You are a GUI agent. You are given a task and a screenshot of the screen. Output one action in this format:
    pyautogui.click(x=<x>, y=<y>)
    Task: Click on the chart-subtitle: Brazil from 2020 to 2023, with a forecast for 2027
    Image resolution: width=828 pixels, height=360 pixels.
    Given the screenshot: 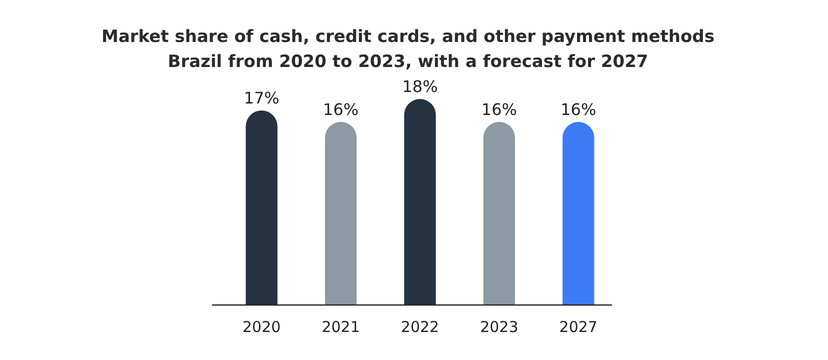 What is the action you would take?
    pyautogui.click(x=408, y=62)
    